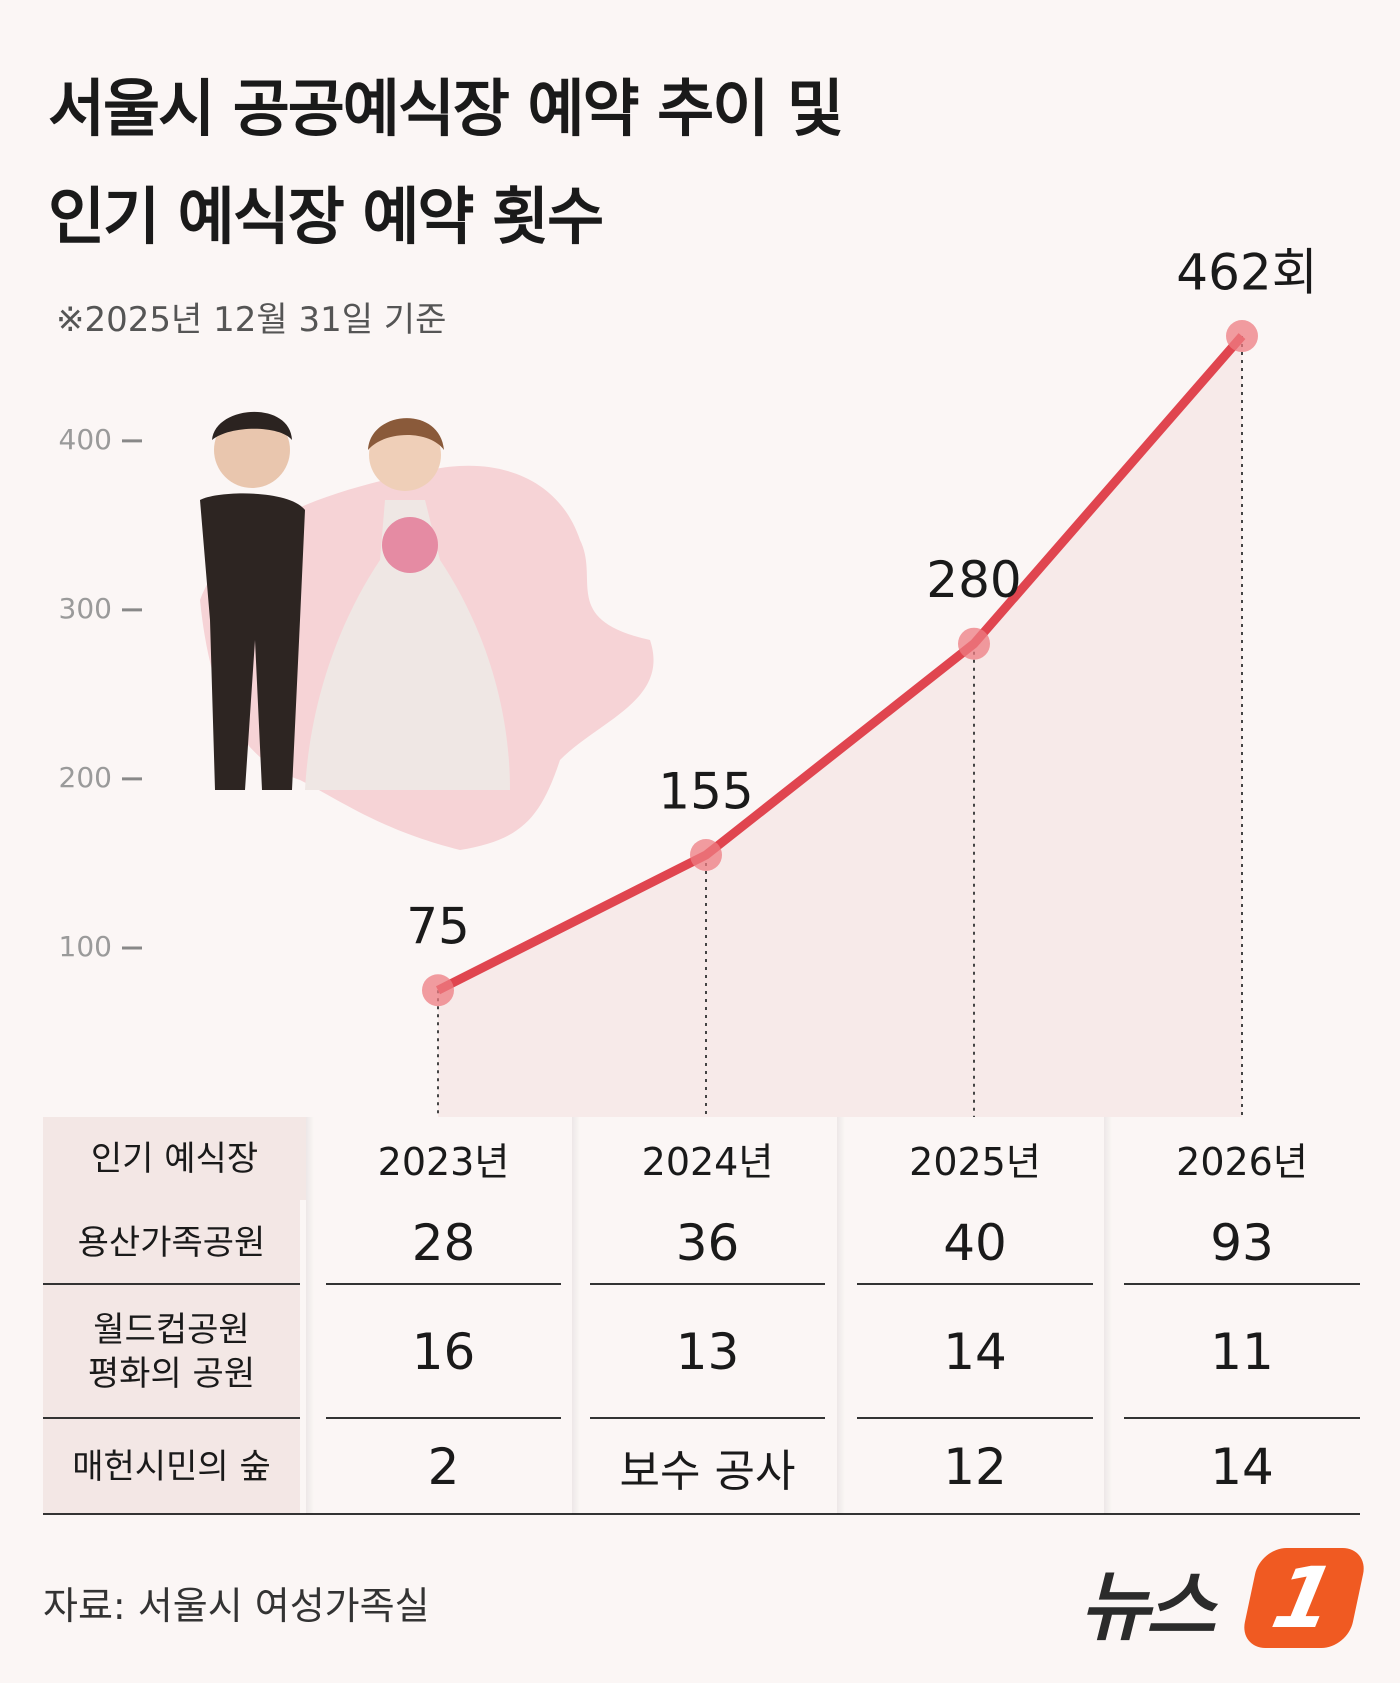 This screenshot has height=1683, width=1400. I want to click on row-label: 용산가족공원, so click(171, 1242).